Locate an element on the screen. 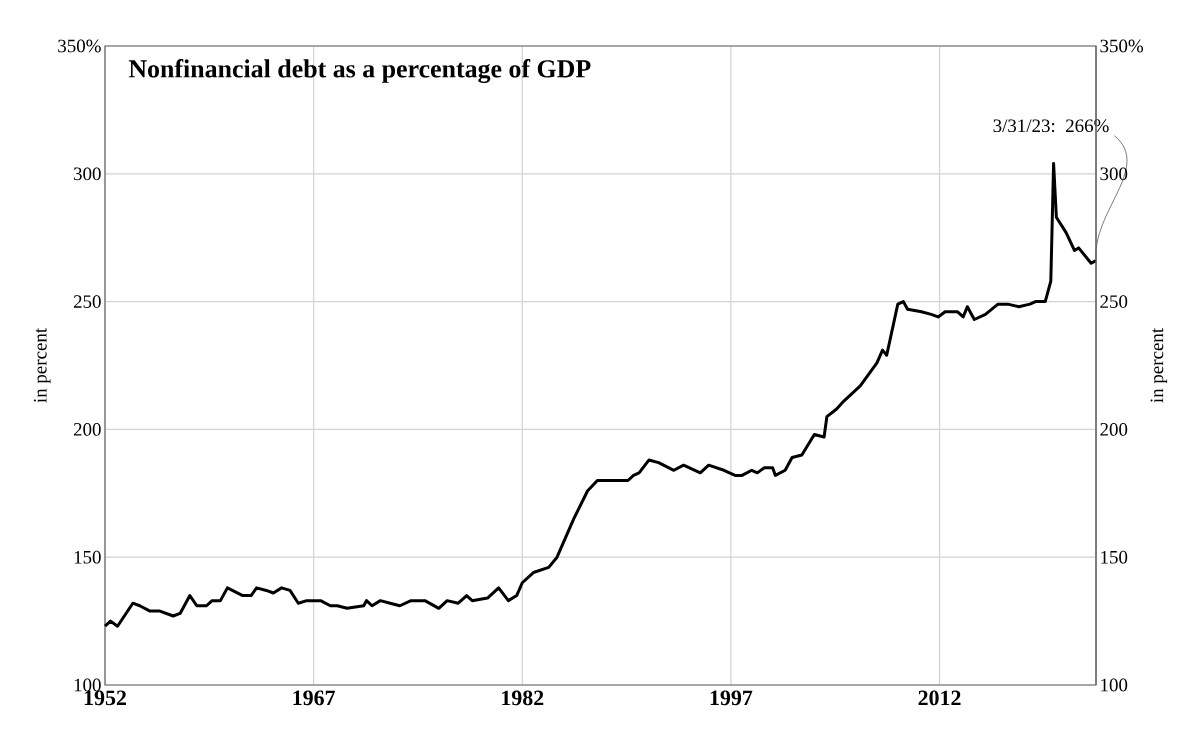  chart-title: Nonfinancial debt as a percentage of GDP is located at coordinates (359, 71).